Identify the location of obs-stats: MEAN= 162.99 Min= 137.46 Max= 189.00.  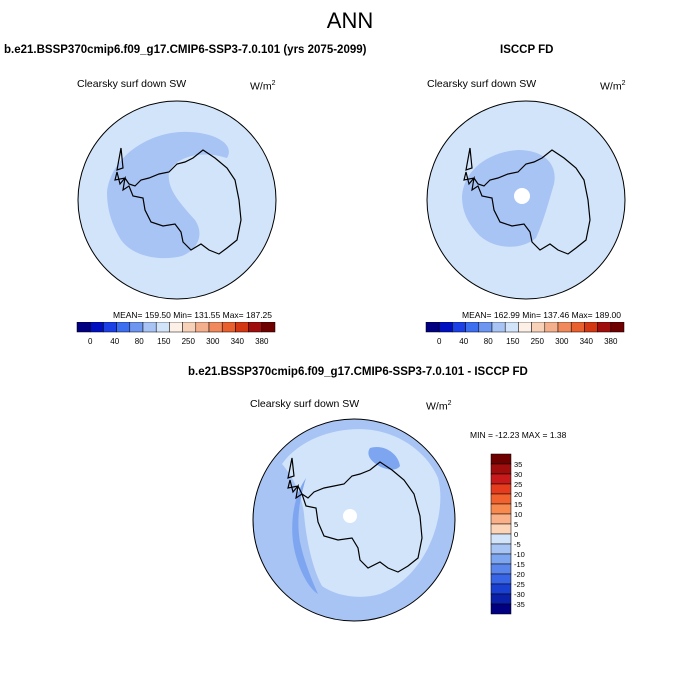
(542, 315).